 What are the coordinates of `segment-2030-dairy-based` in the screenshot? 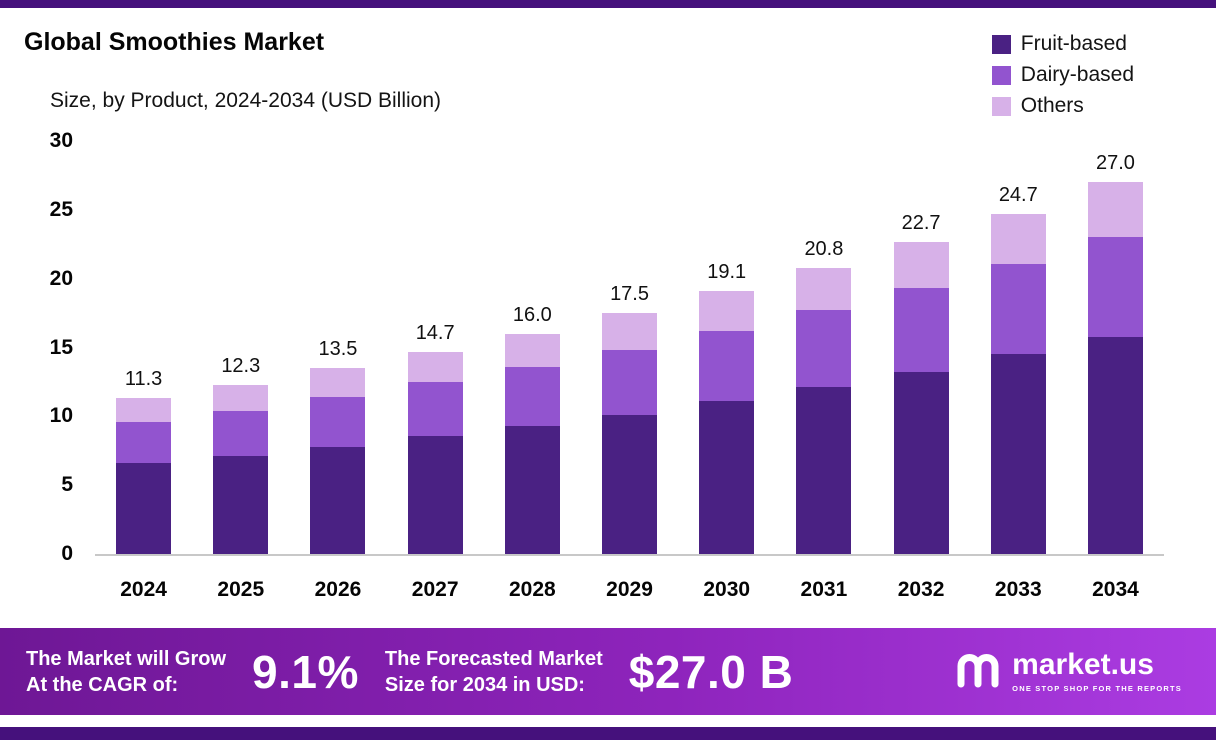 It's located at (727, 366).